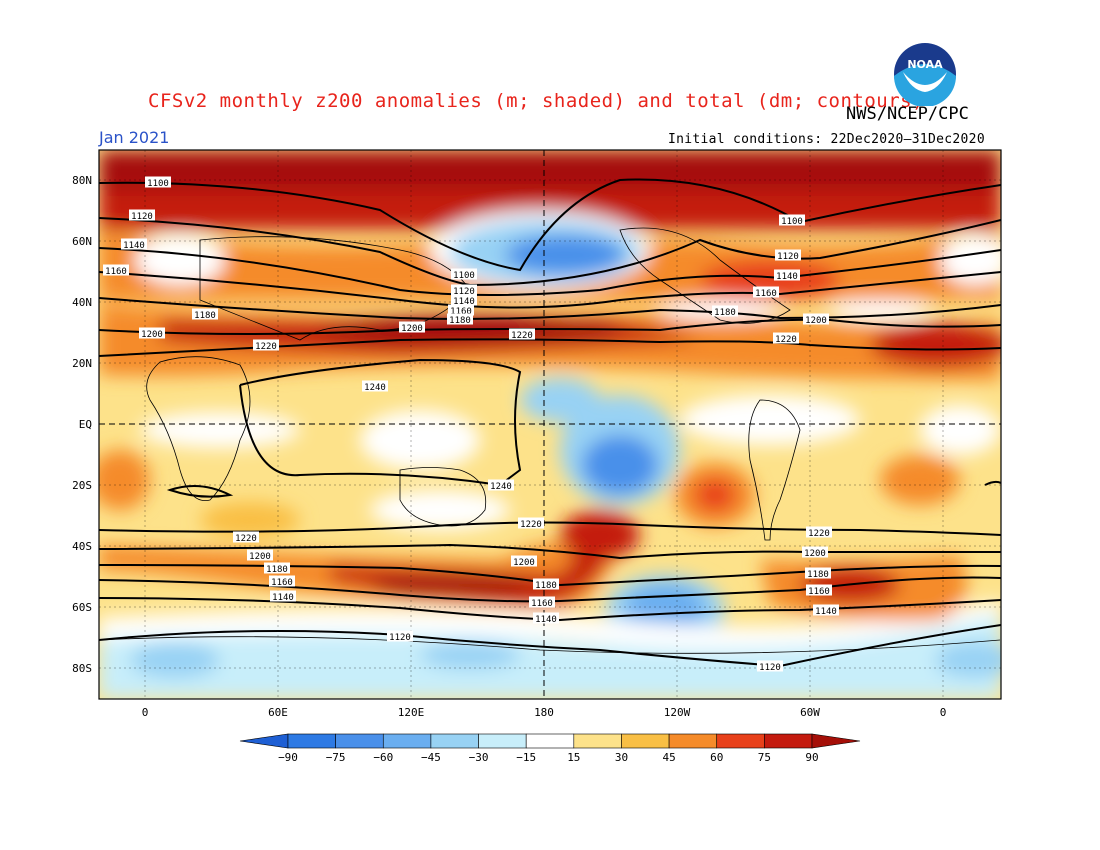 The width and height of the screenshot is (1100, 850). Describe the element at coordinates (836, 741) in the screenshot. I see `colorbar-arrow-high` at that location.